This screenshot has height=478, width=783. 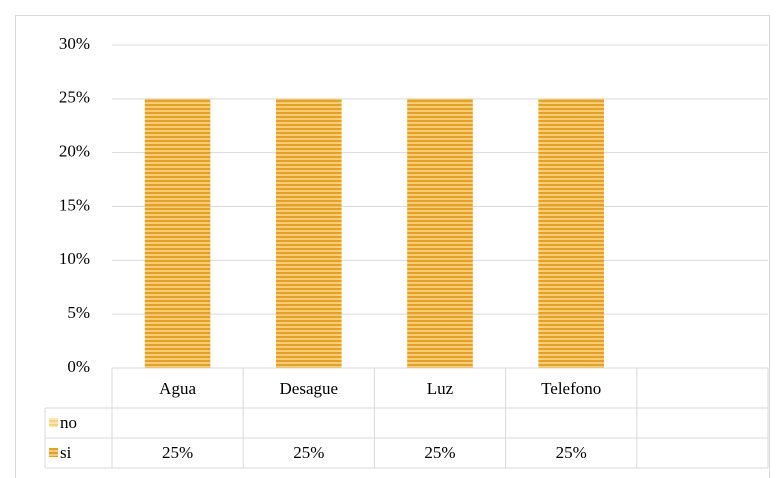 I want to click on y-tick-label: 10%, so click(x=74, y=258).